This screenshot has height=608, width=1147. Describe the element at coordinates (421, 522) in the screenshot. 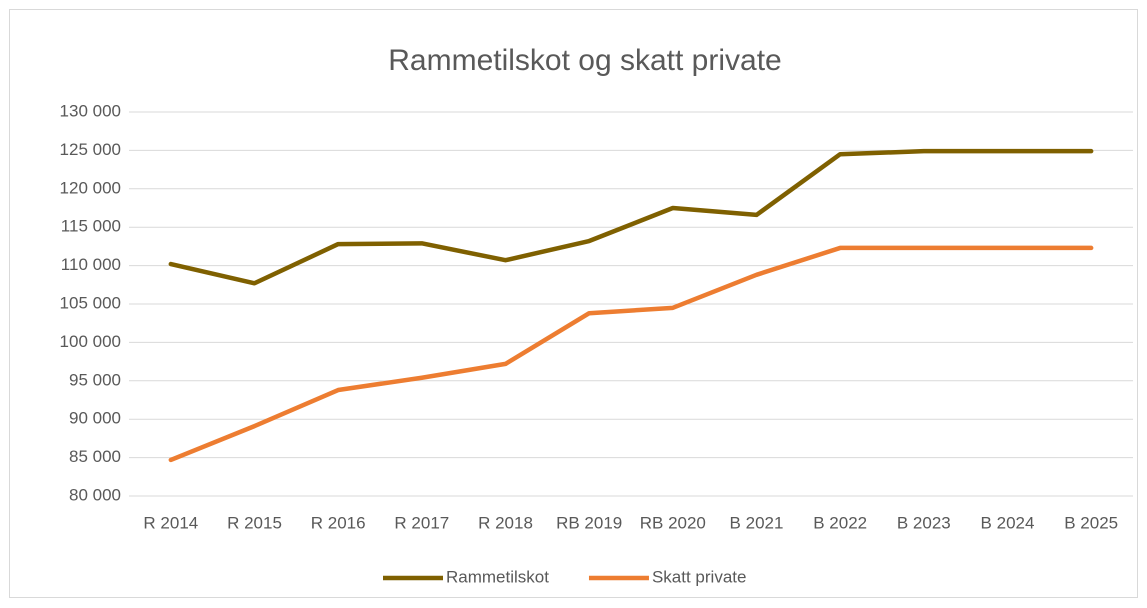

I see `x-tick-label: R 2017` at that location.